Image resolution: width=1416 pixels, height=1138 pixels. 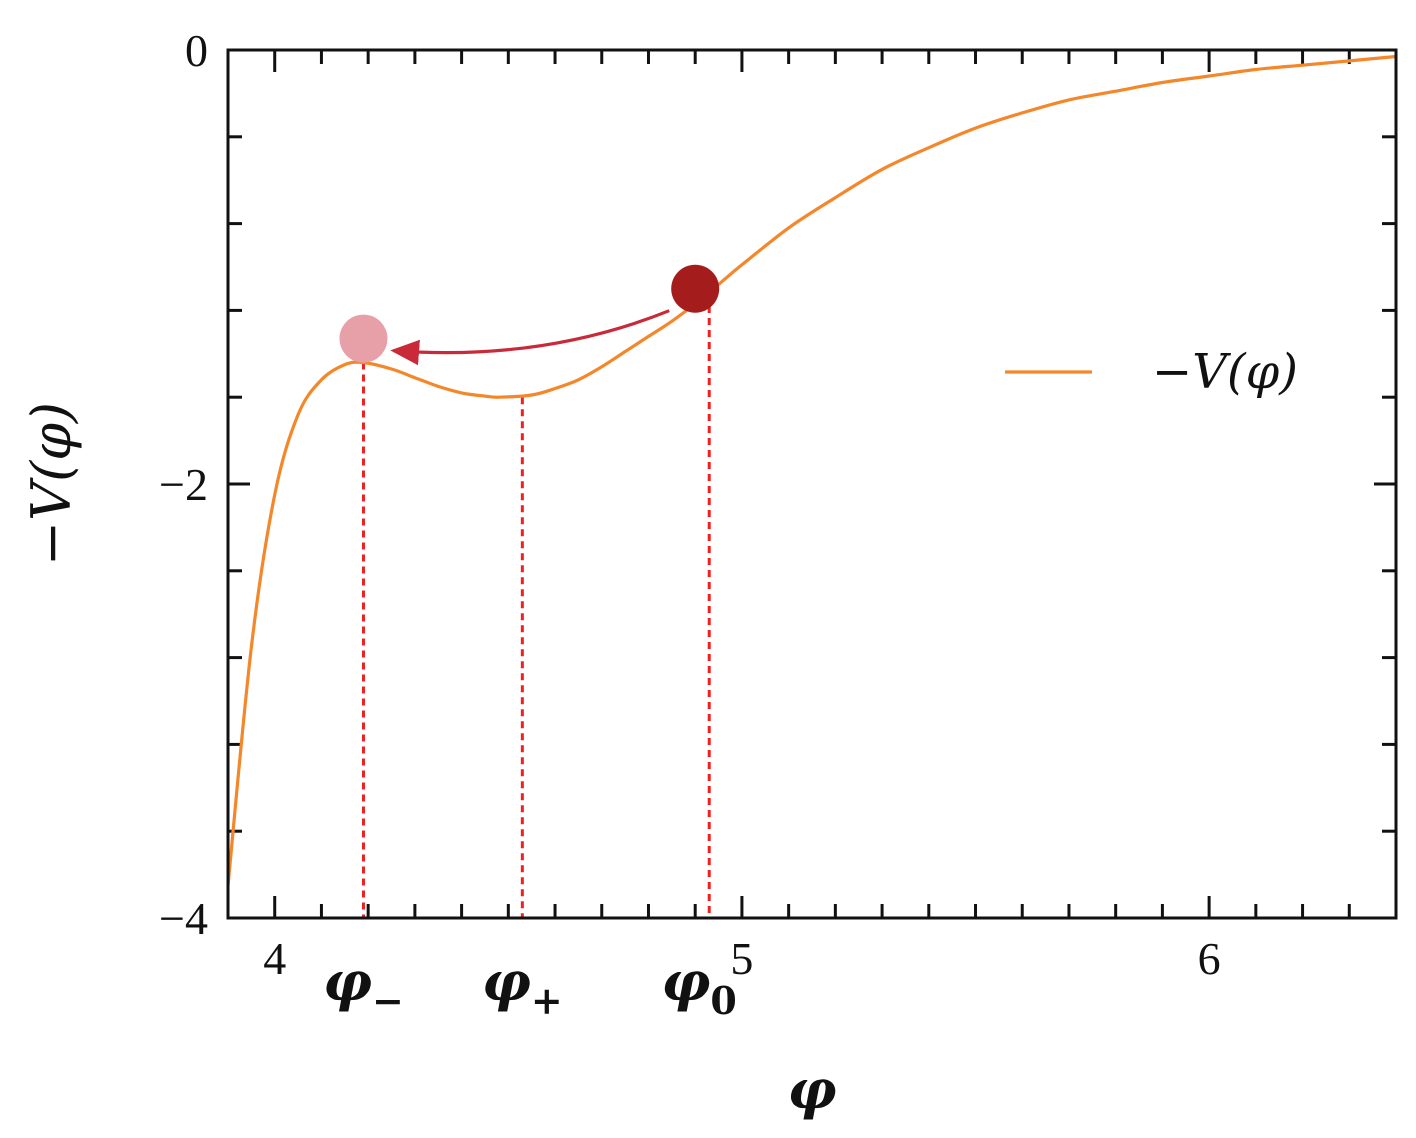 What do you see at coordinates (1225, 372) in the screenshot?
I see `legend-entry: −V(φ)` at bounding box center [1225, 372].